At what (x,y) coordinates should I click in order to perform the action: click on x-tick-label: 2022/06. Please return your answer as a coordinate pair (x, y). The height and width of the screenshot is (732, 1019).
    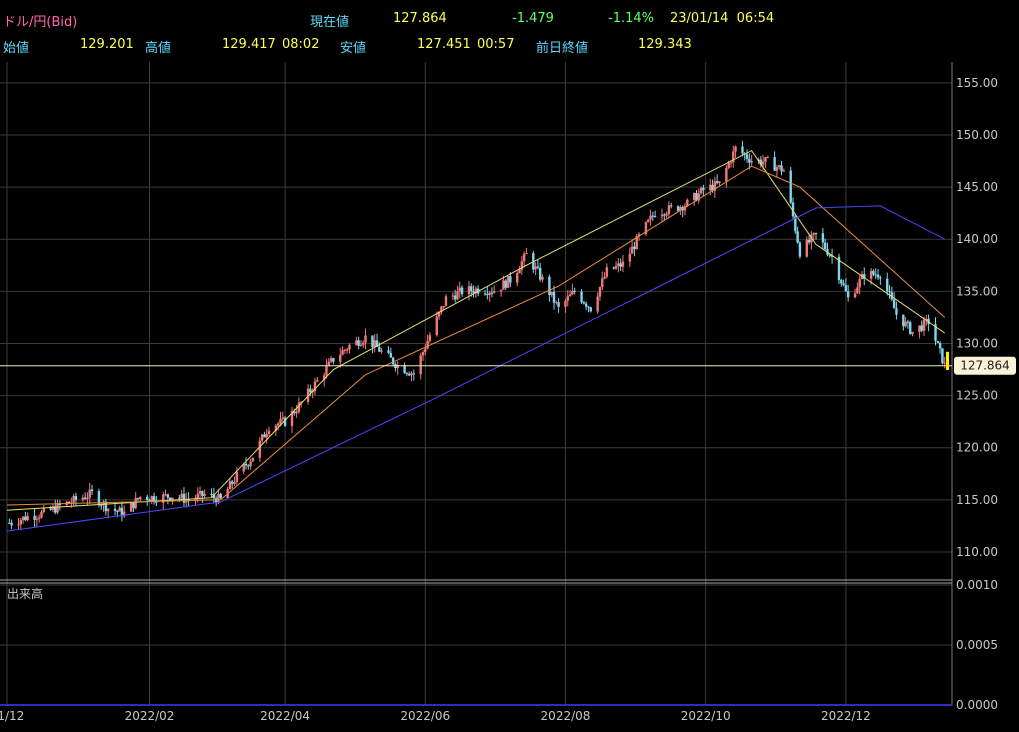
    Looking at the image, I should click on (425, 716).